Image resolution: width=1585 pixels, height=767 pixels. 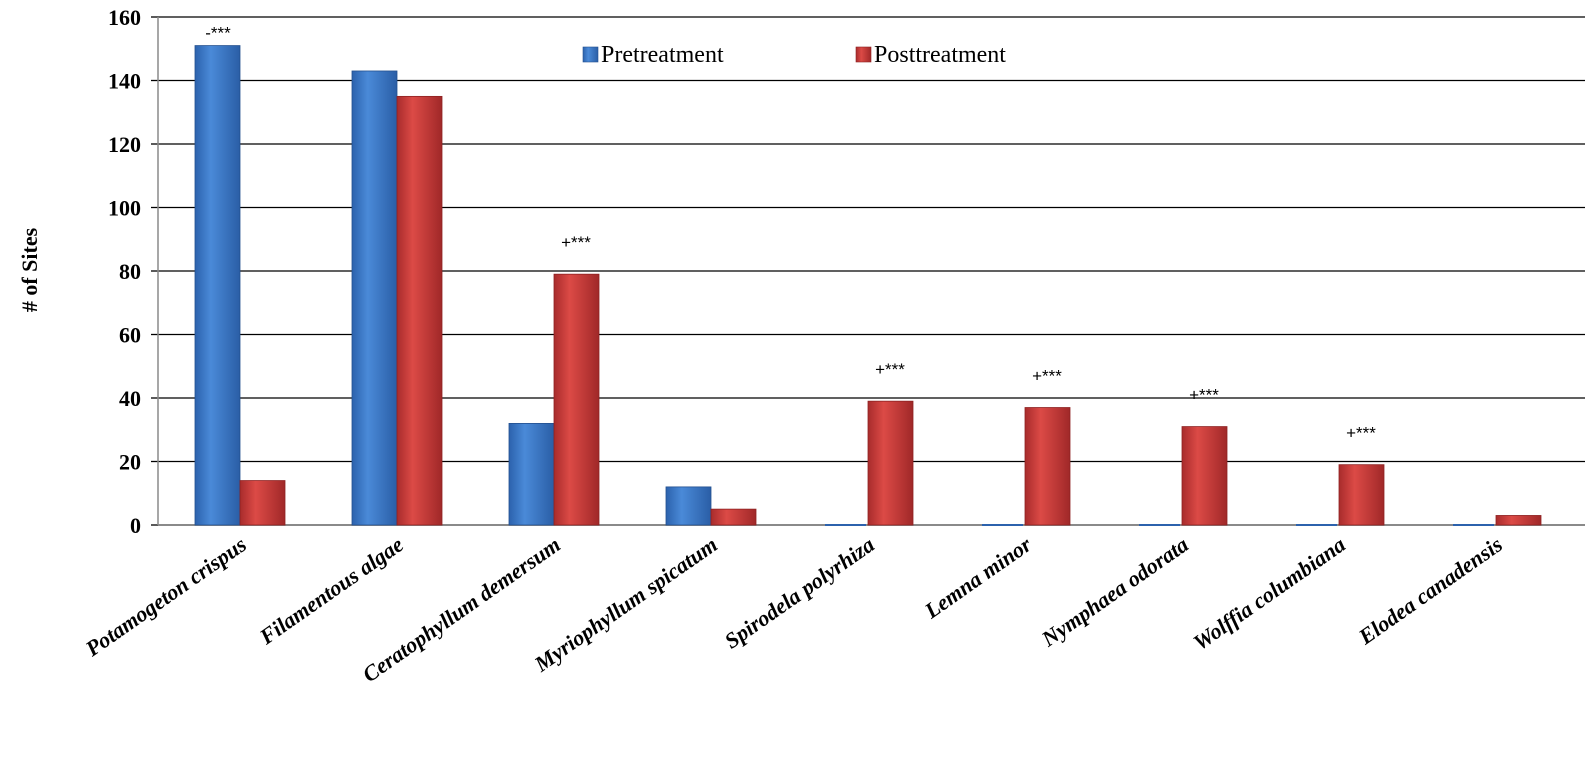 I want to click on y-tick-label: 20, so click(x=130, y=462).